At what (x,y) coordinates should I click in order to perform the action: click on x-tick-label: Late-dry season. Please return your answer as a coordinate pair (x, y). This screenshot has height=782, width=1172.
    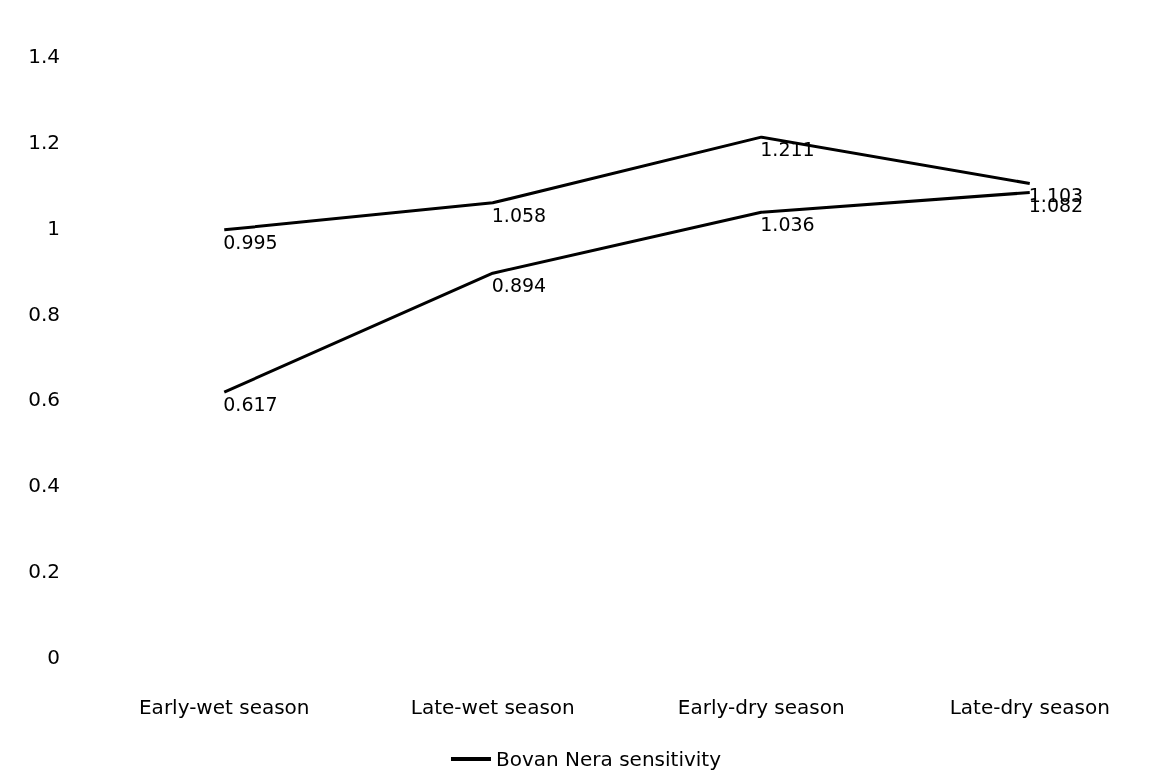
    Looking at the image, I should click on (1029, 707).